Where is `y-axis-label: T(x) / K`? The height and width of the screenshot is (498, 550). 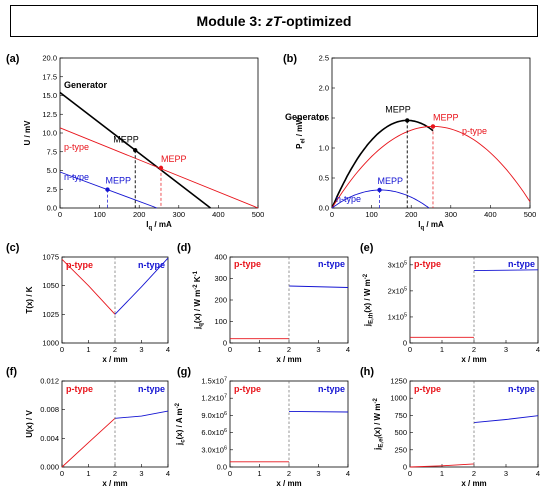 y-axis-label: T(x) / K is located at coordinates (29, 299).